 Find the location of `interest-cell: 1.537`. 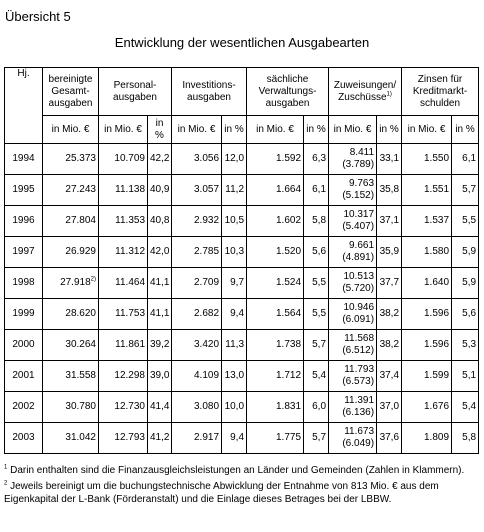

interest-cell: 1.537 is located at coordinates (427, 221).